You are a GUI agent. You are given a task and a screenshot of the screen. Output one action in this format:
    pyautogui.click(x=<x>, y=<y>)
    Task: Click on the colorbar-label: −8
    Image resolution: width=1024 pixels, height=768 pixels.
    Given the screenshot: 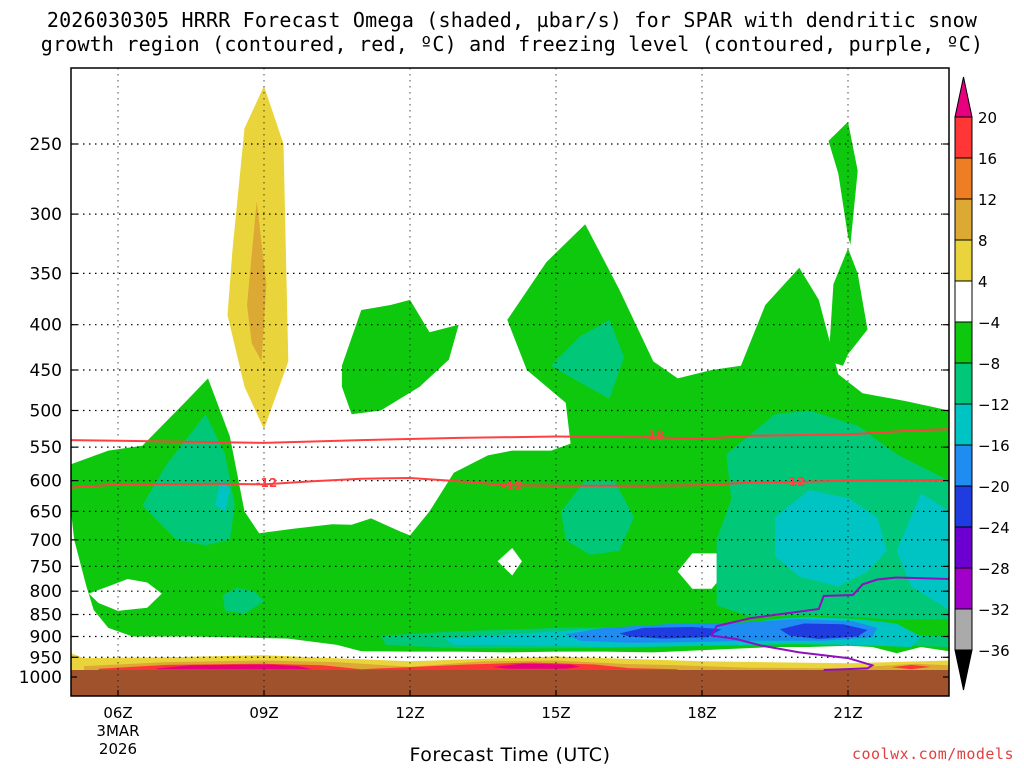 What is the action you would take?
    pyautogui.click(x=989, y=364)
    